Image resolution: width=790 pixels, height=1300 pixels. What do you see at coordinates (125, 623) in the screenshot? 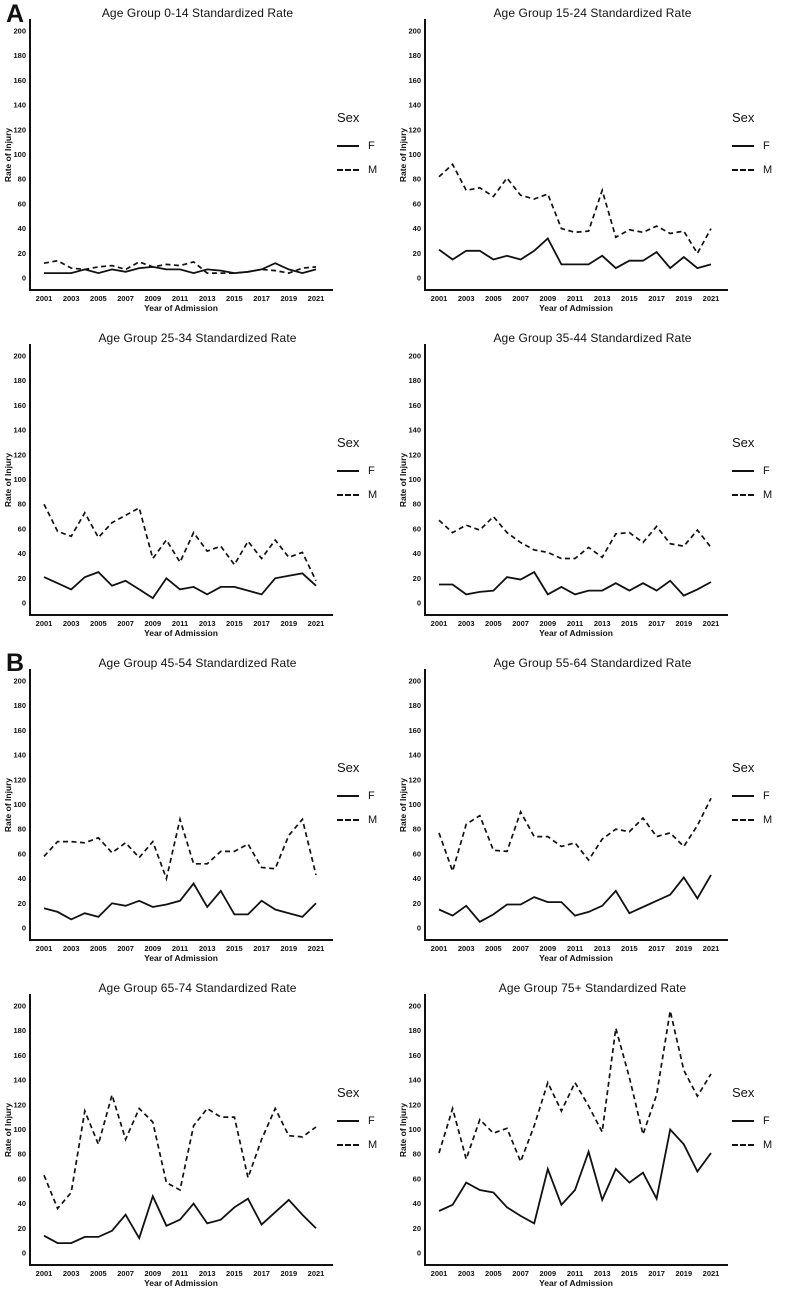
I see `x-tick-label: 2007` at bounding box center [125, 623].